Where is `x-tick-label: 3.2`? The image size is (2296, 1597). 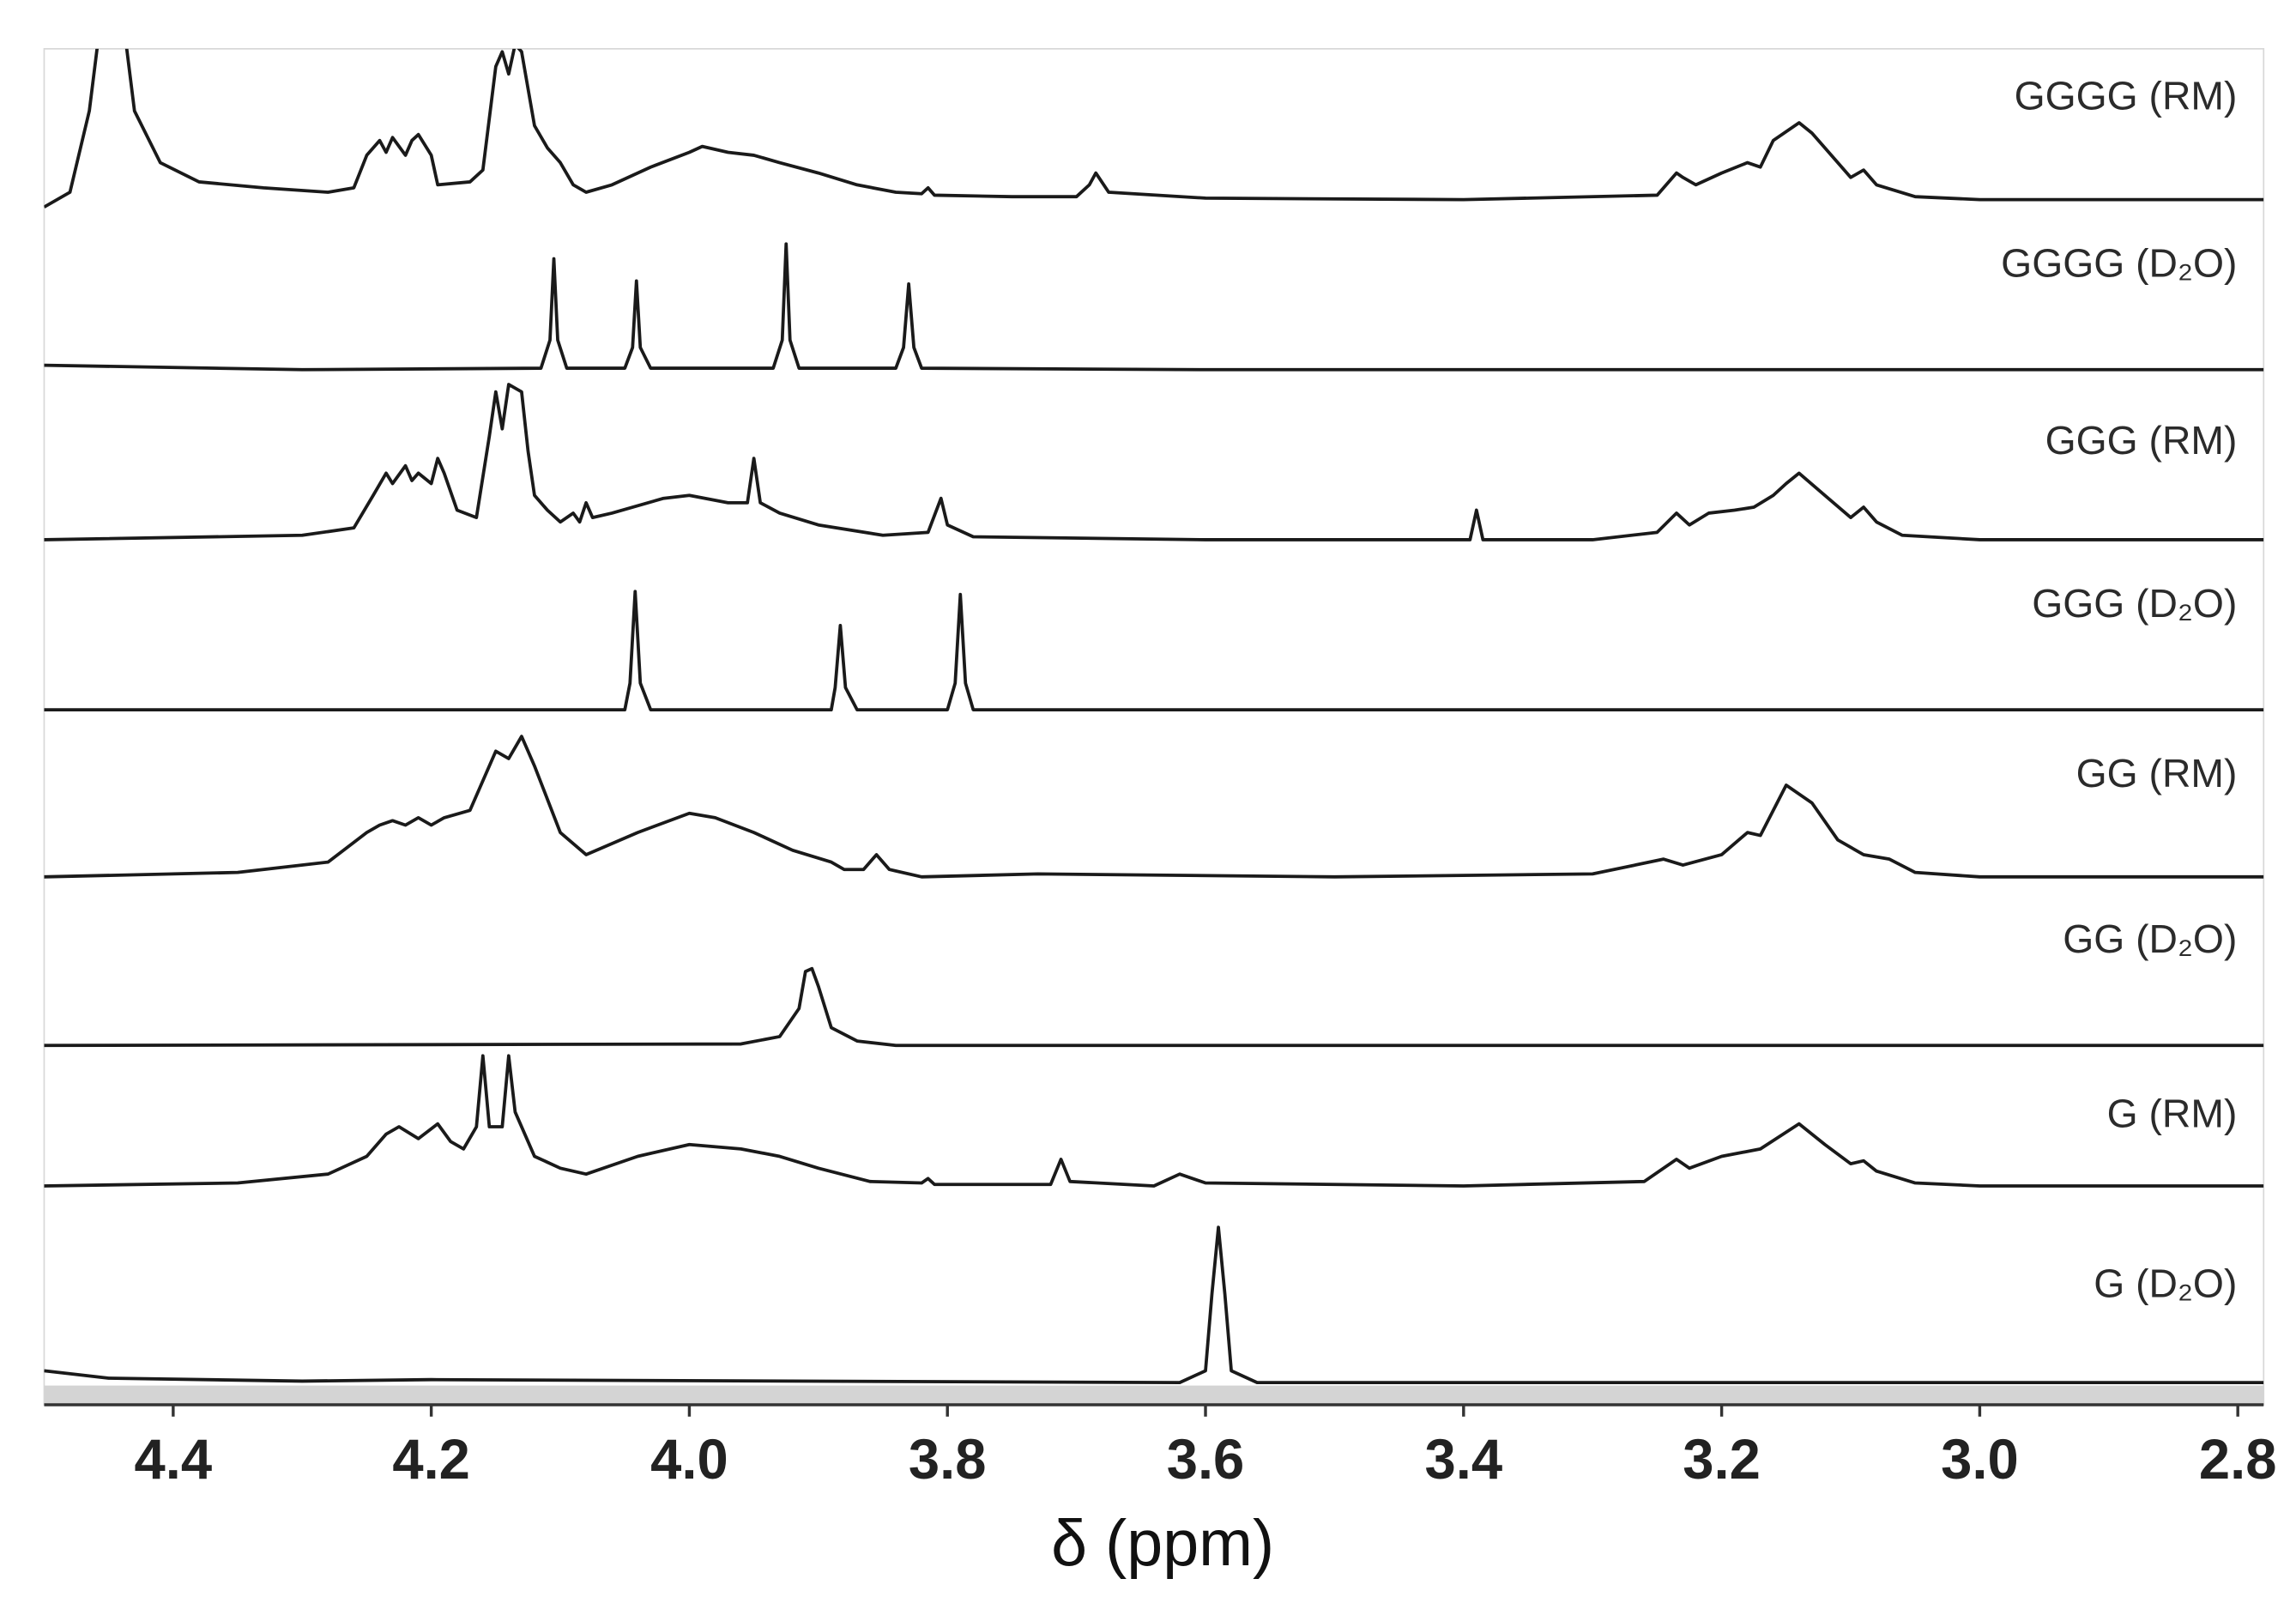 x-tick-label: 3.2 is located at coordinates (1722, 1459).